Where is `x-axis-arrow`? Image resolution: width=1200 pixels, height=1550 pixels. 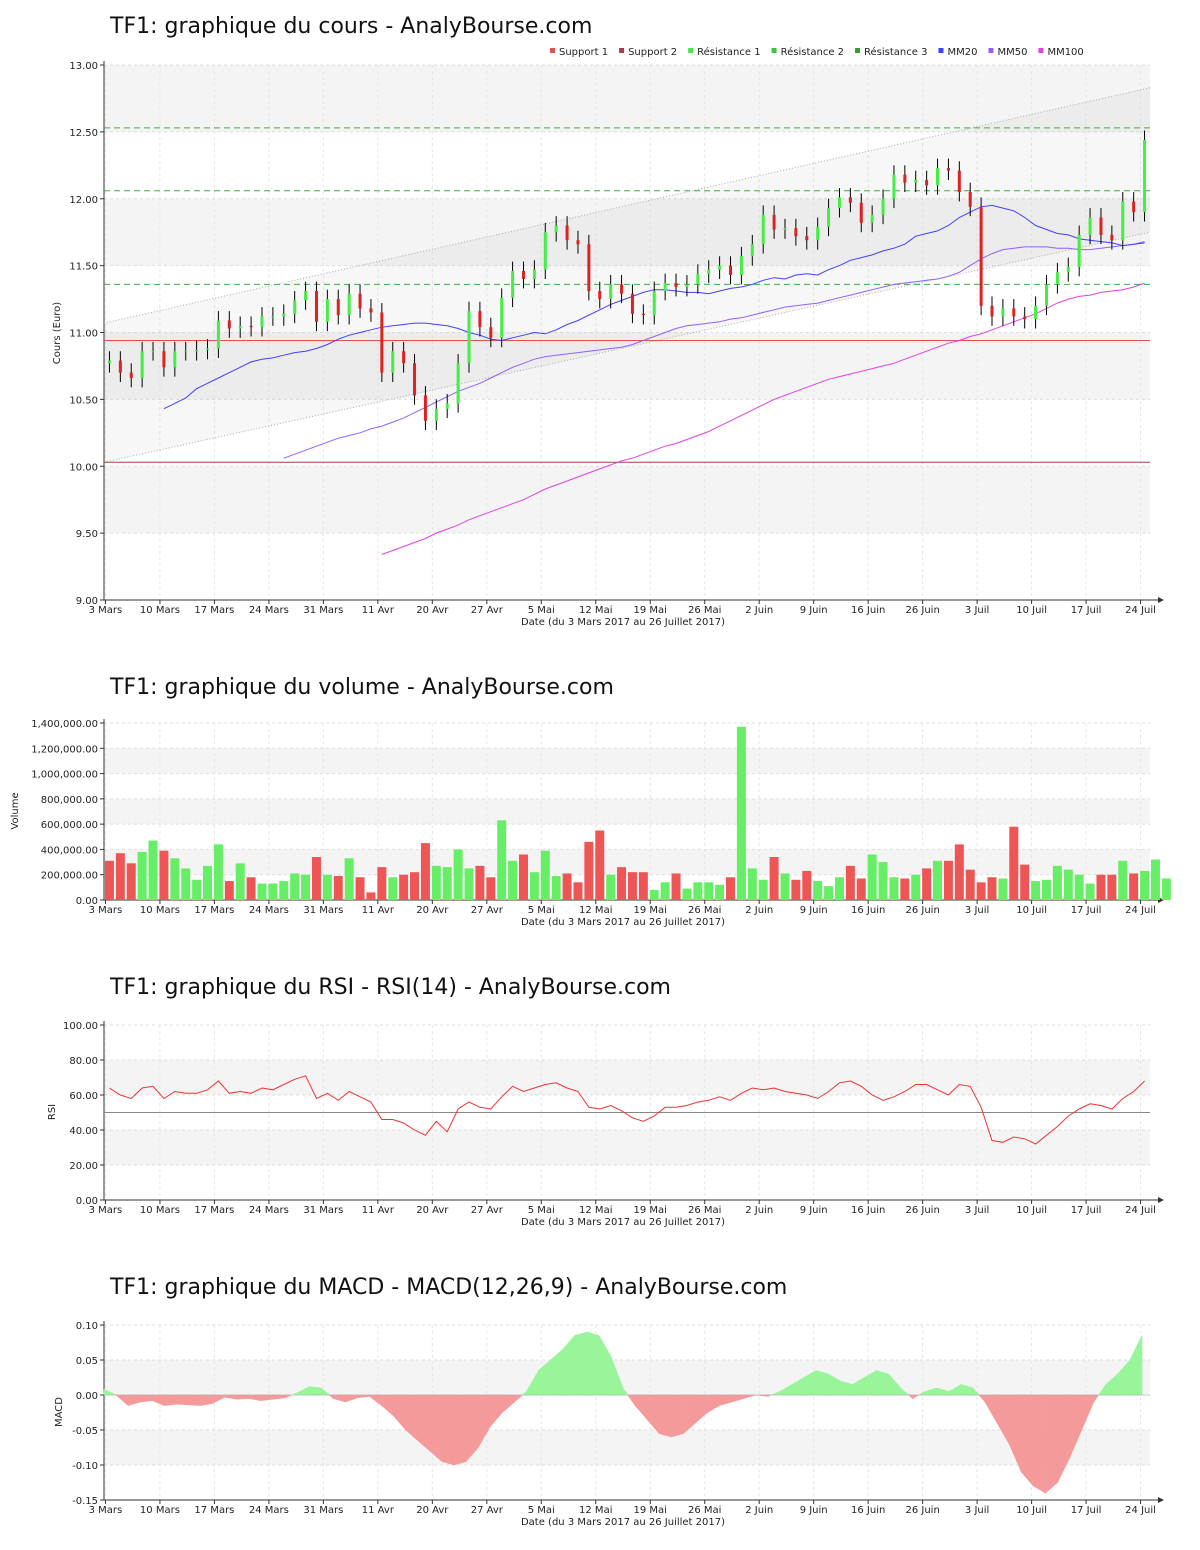
x-axis-arrow is located at coordinates (1161, 1200).